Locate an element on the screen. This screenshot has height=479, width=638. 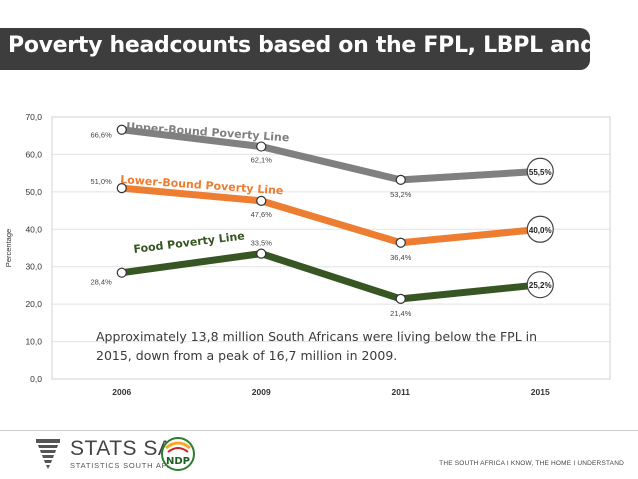
y-axis-label: Percentage is located at coordinates (8, 248).